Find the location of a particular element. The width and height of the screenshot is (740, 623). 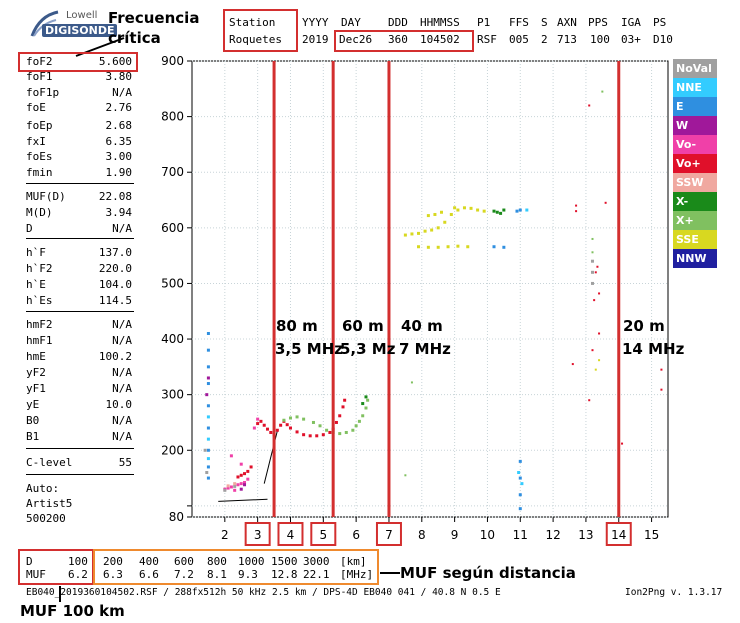

header-iga-label: IGA is located at coordinates (631, 22).